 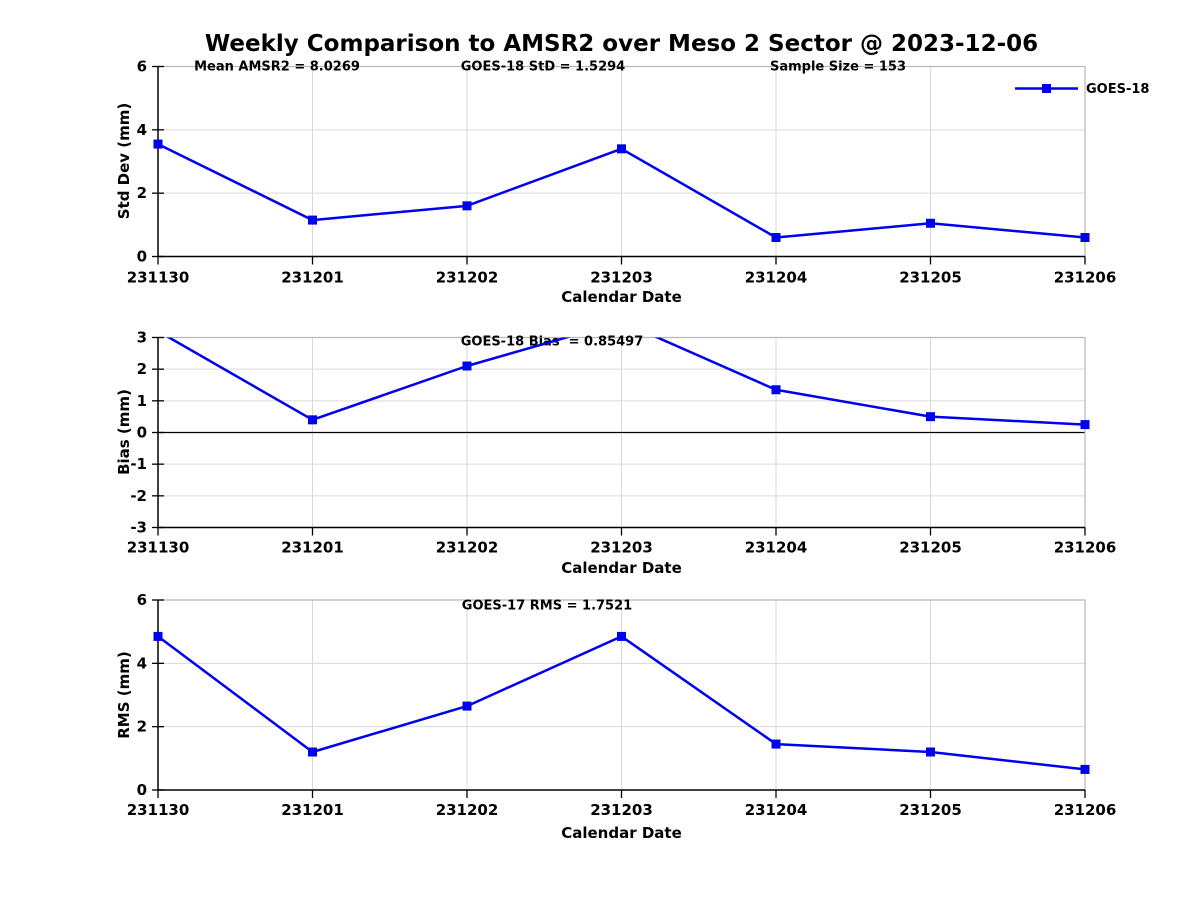 What do you see at coordinates (138, 528) in the screenshot?
I see `y-tick-label: -3` at bounding box center [138, 528].